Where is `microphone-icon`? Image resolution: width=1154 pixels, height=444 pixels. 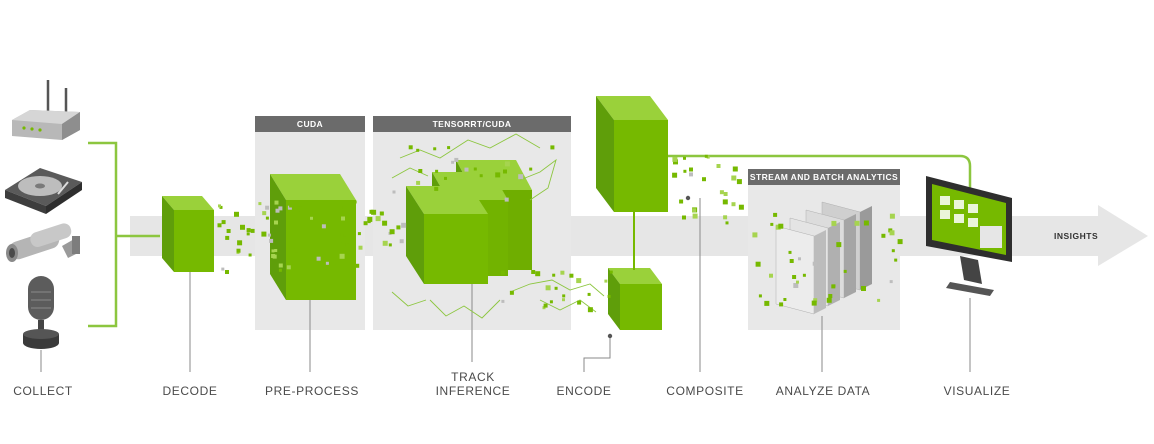 microphone-icon is located at coordinates (41, 312).